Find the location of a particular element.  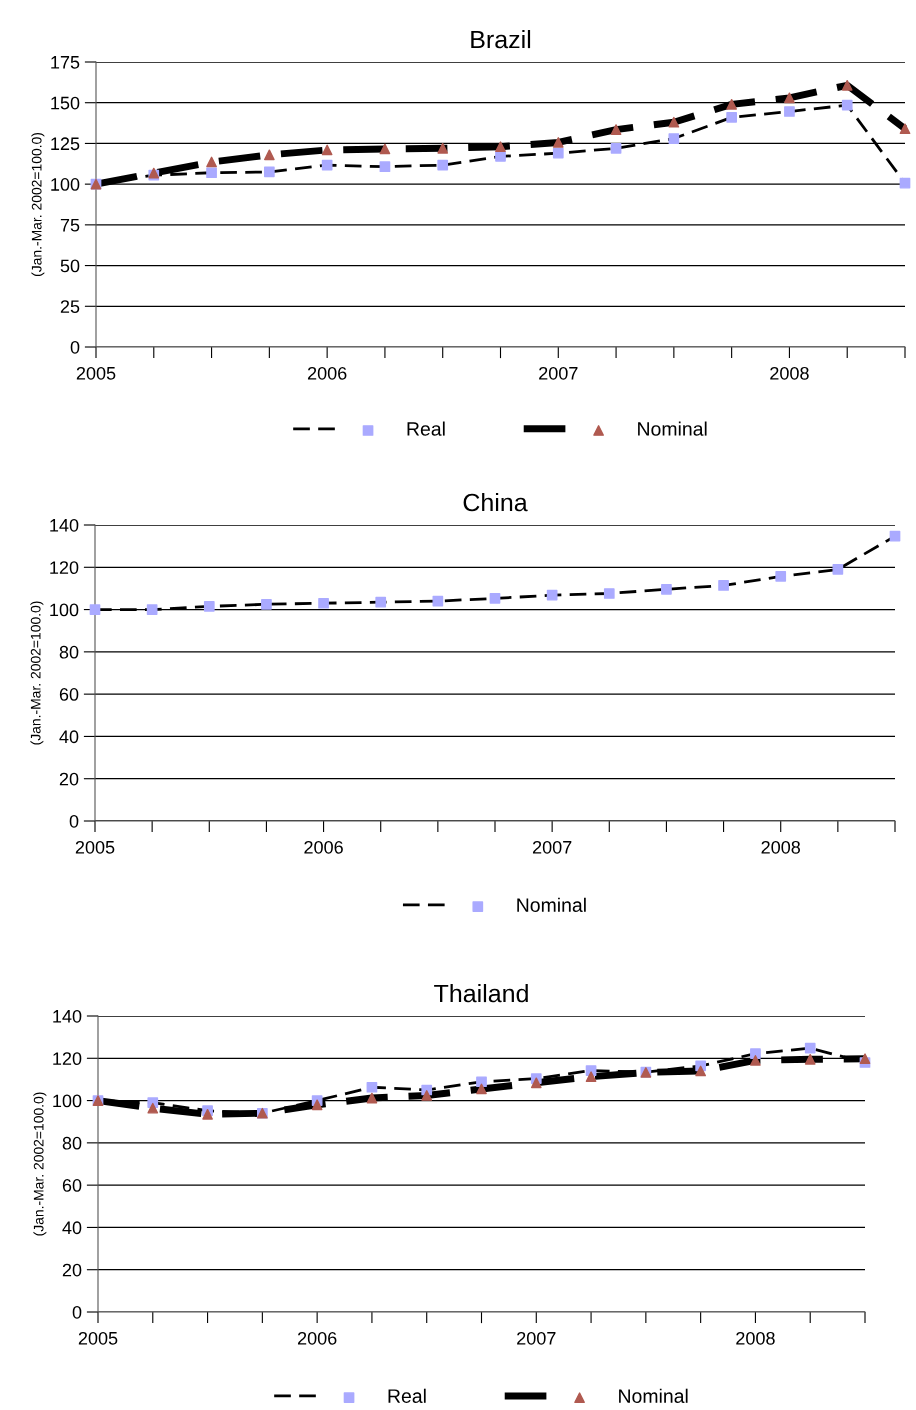

y-tick-label: 75 is located at coordinates (70, 225).